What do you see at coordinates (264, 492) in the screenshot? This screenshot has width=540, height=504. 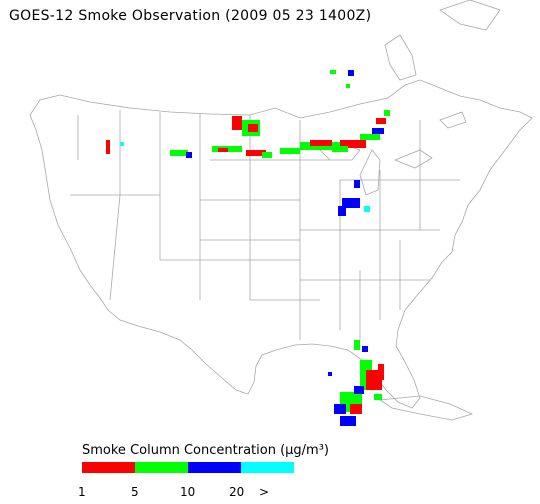 I see `legend-tick: >` at bounding box center [264, 492].